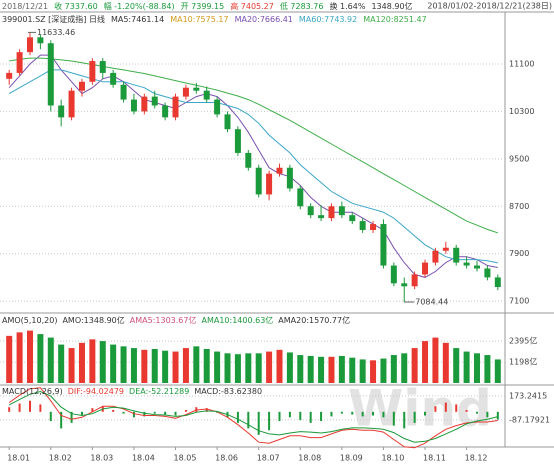 This screenshot has height=467, width=554. What do you see at coordinates (268, 458) in the screenshot?
I see `x-tick-label: 18.07` at bounding box center [268, 458].